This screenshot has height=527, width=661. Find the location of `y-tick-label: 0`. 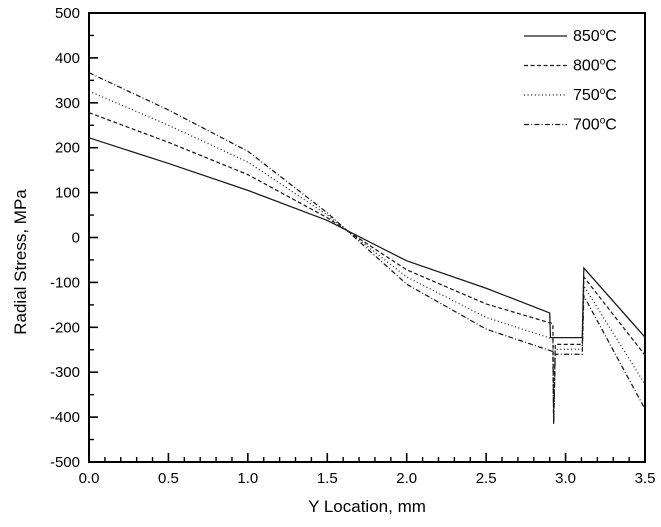

y-tick-label: 0 is located at coordinates (76, 238).